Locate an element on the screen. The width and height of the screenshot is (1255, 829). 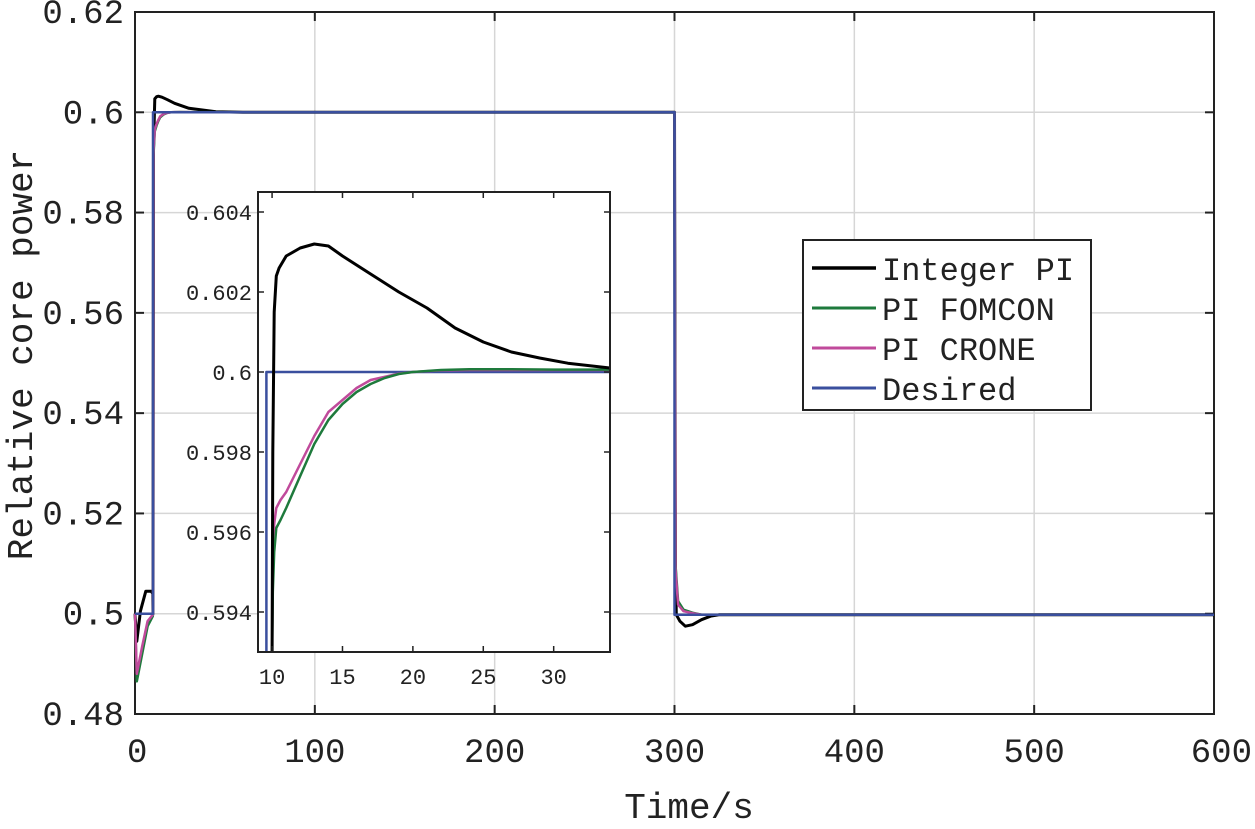
inset-x-tick-label: 15 is located at coordinates (342, 678).